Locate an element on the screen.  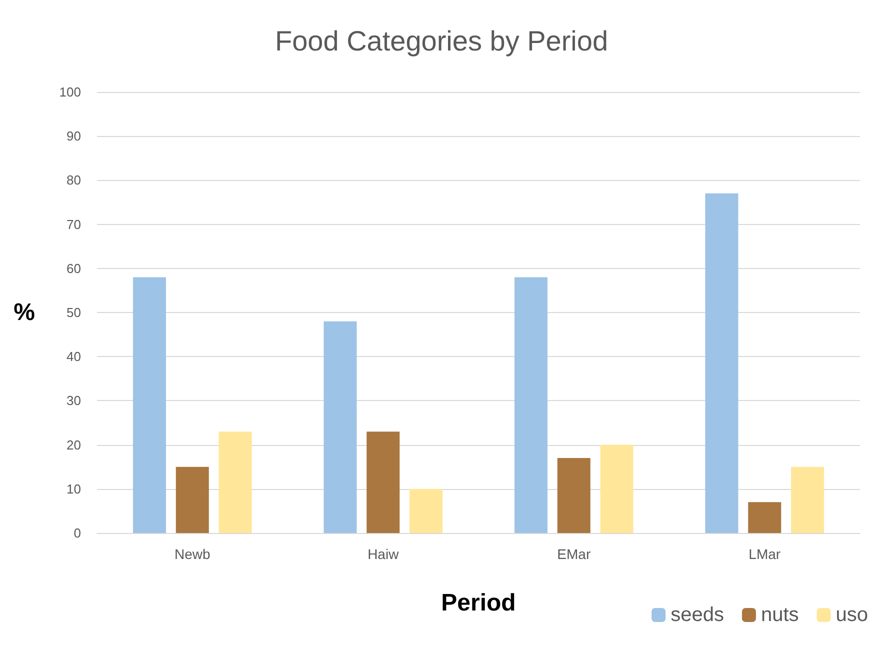
x-tick-label: EMar is located at coordinates (574, 554).